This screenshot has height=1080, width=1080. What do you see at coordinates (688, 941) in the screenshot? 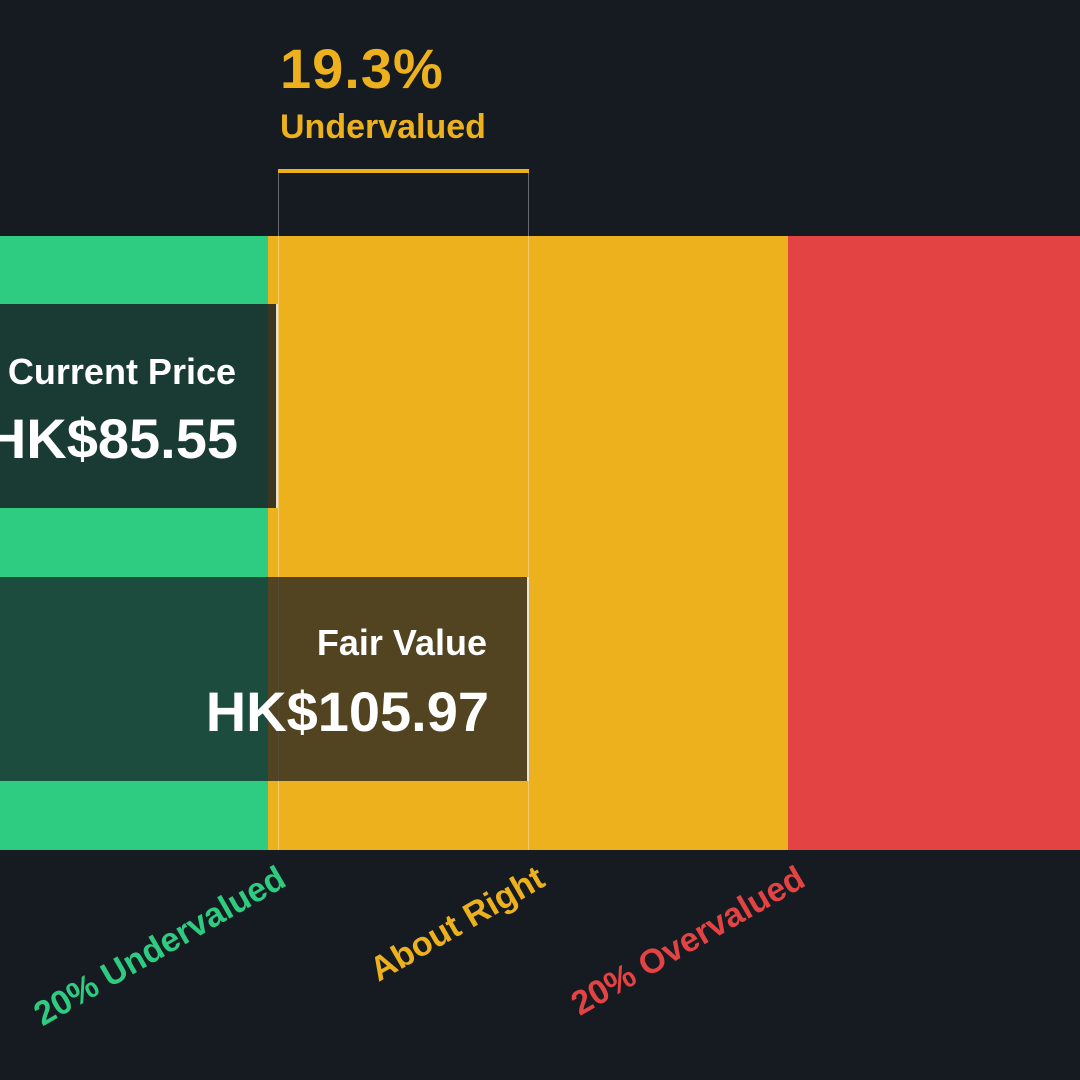
I see `zone-label-overvalued: 20% Overvalued` at bounding box center [688, 941].